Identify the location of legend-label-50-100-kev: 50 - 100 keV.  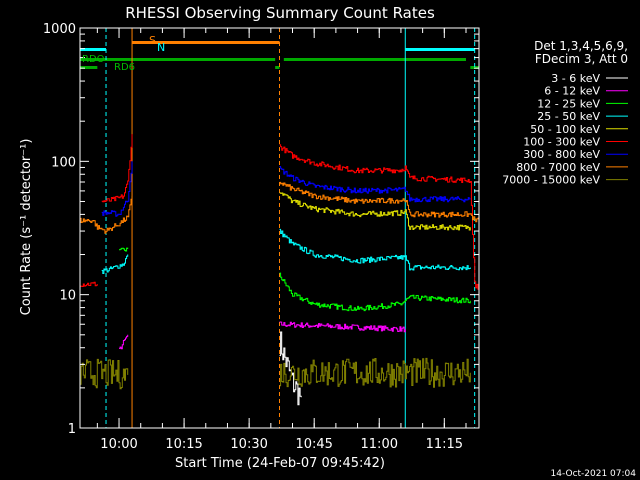
(565, 129).